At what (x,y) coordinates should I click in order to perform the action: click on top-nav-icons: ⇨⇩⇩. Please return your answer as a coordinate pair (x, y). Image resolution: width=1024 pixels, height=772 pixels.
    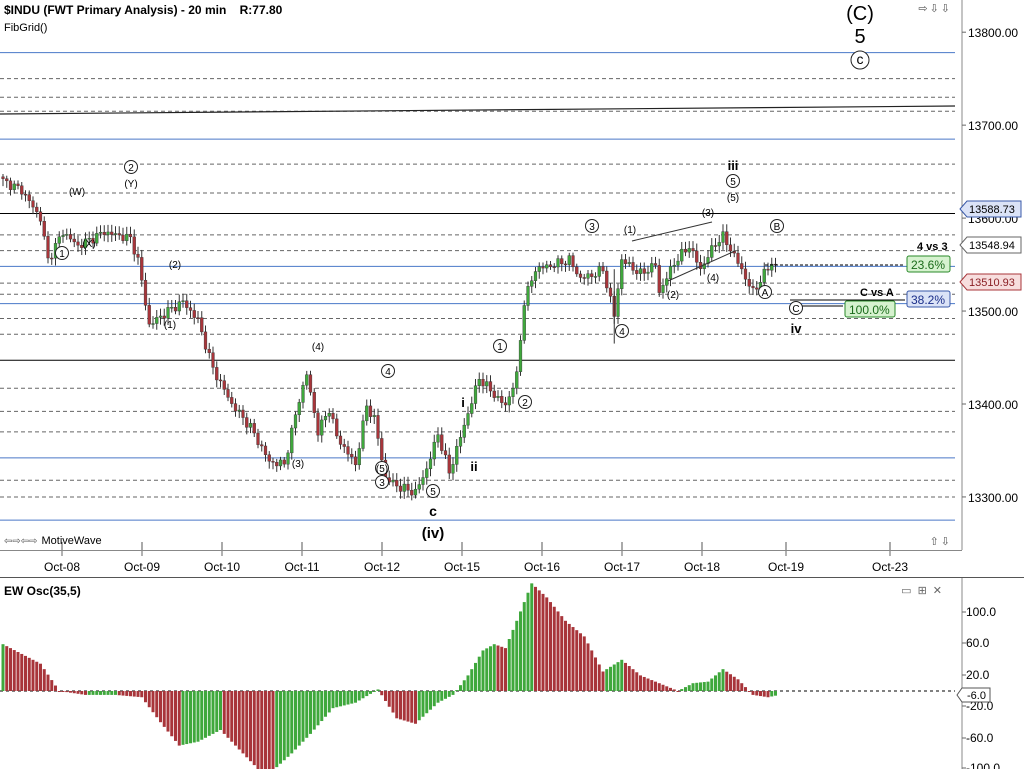
    Looking at the image, I should click on (935, 8).